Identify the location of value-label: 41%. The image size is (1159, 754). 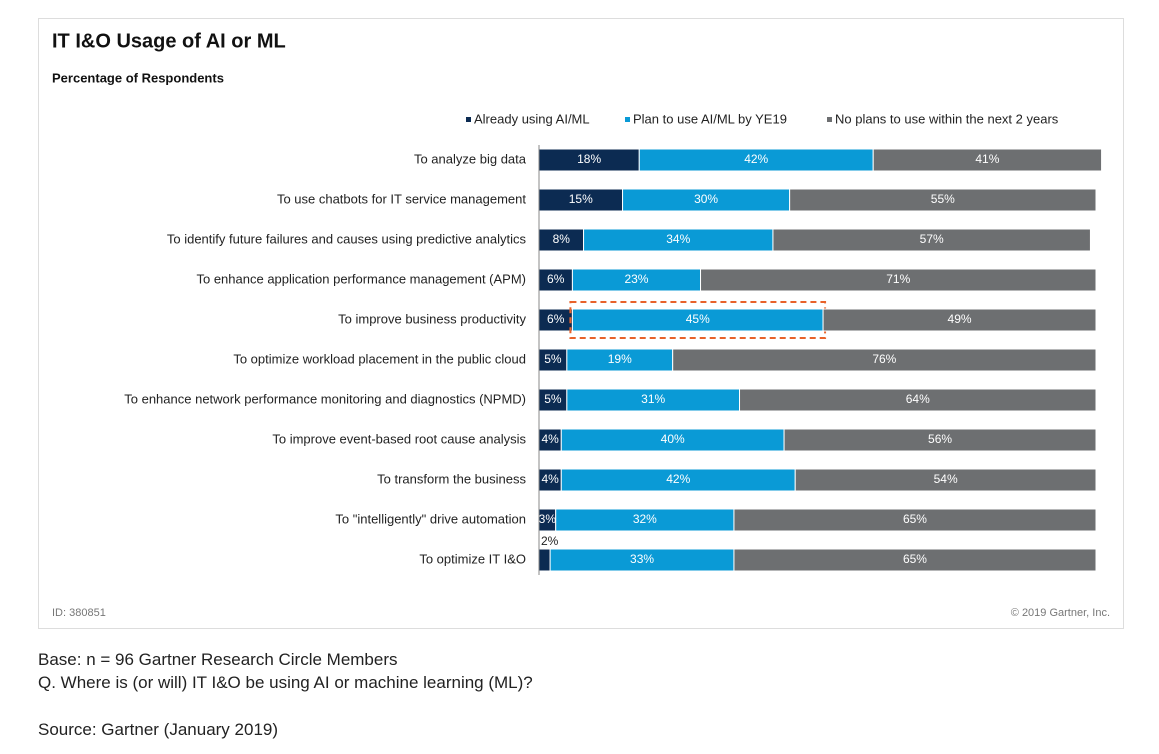
(987, 159).